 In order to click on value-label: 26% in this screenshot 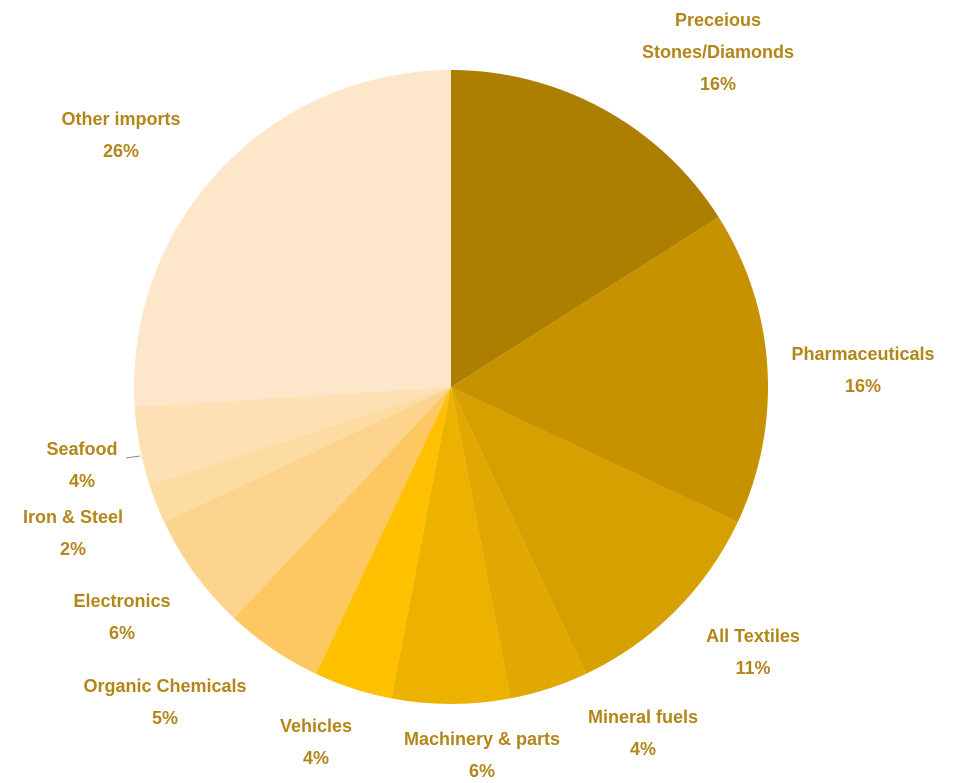, I will do `click(121, 151)`.